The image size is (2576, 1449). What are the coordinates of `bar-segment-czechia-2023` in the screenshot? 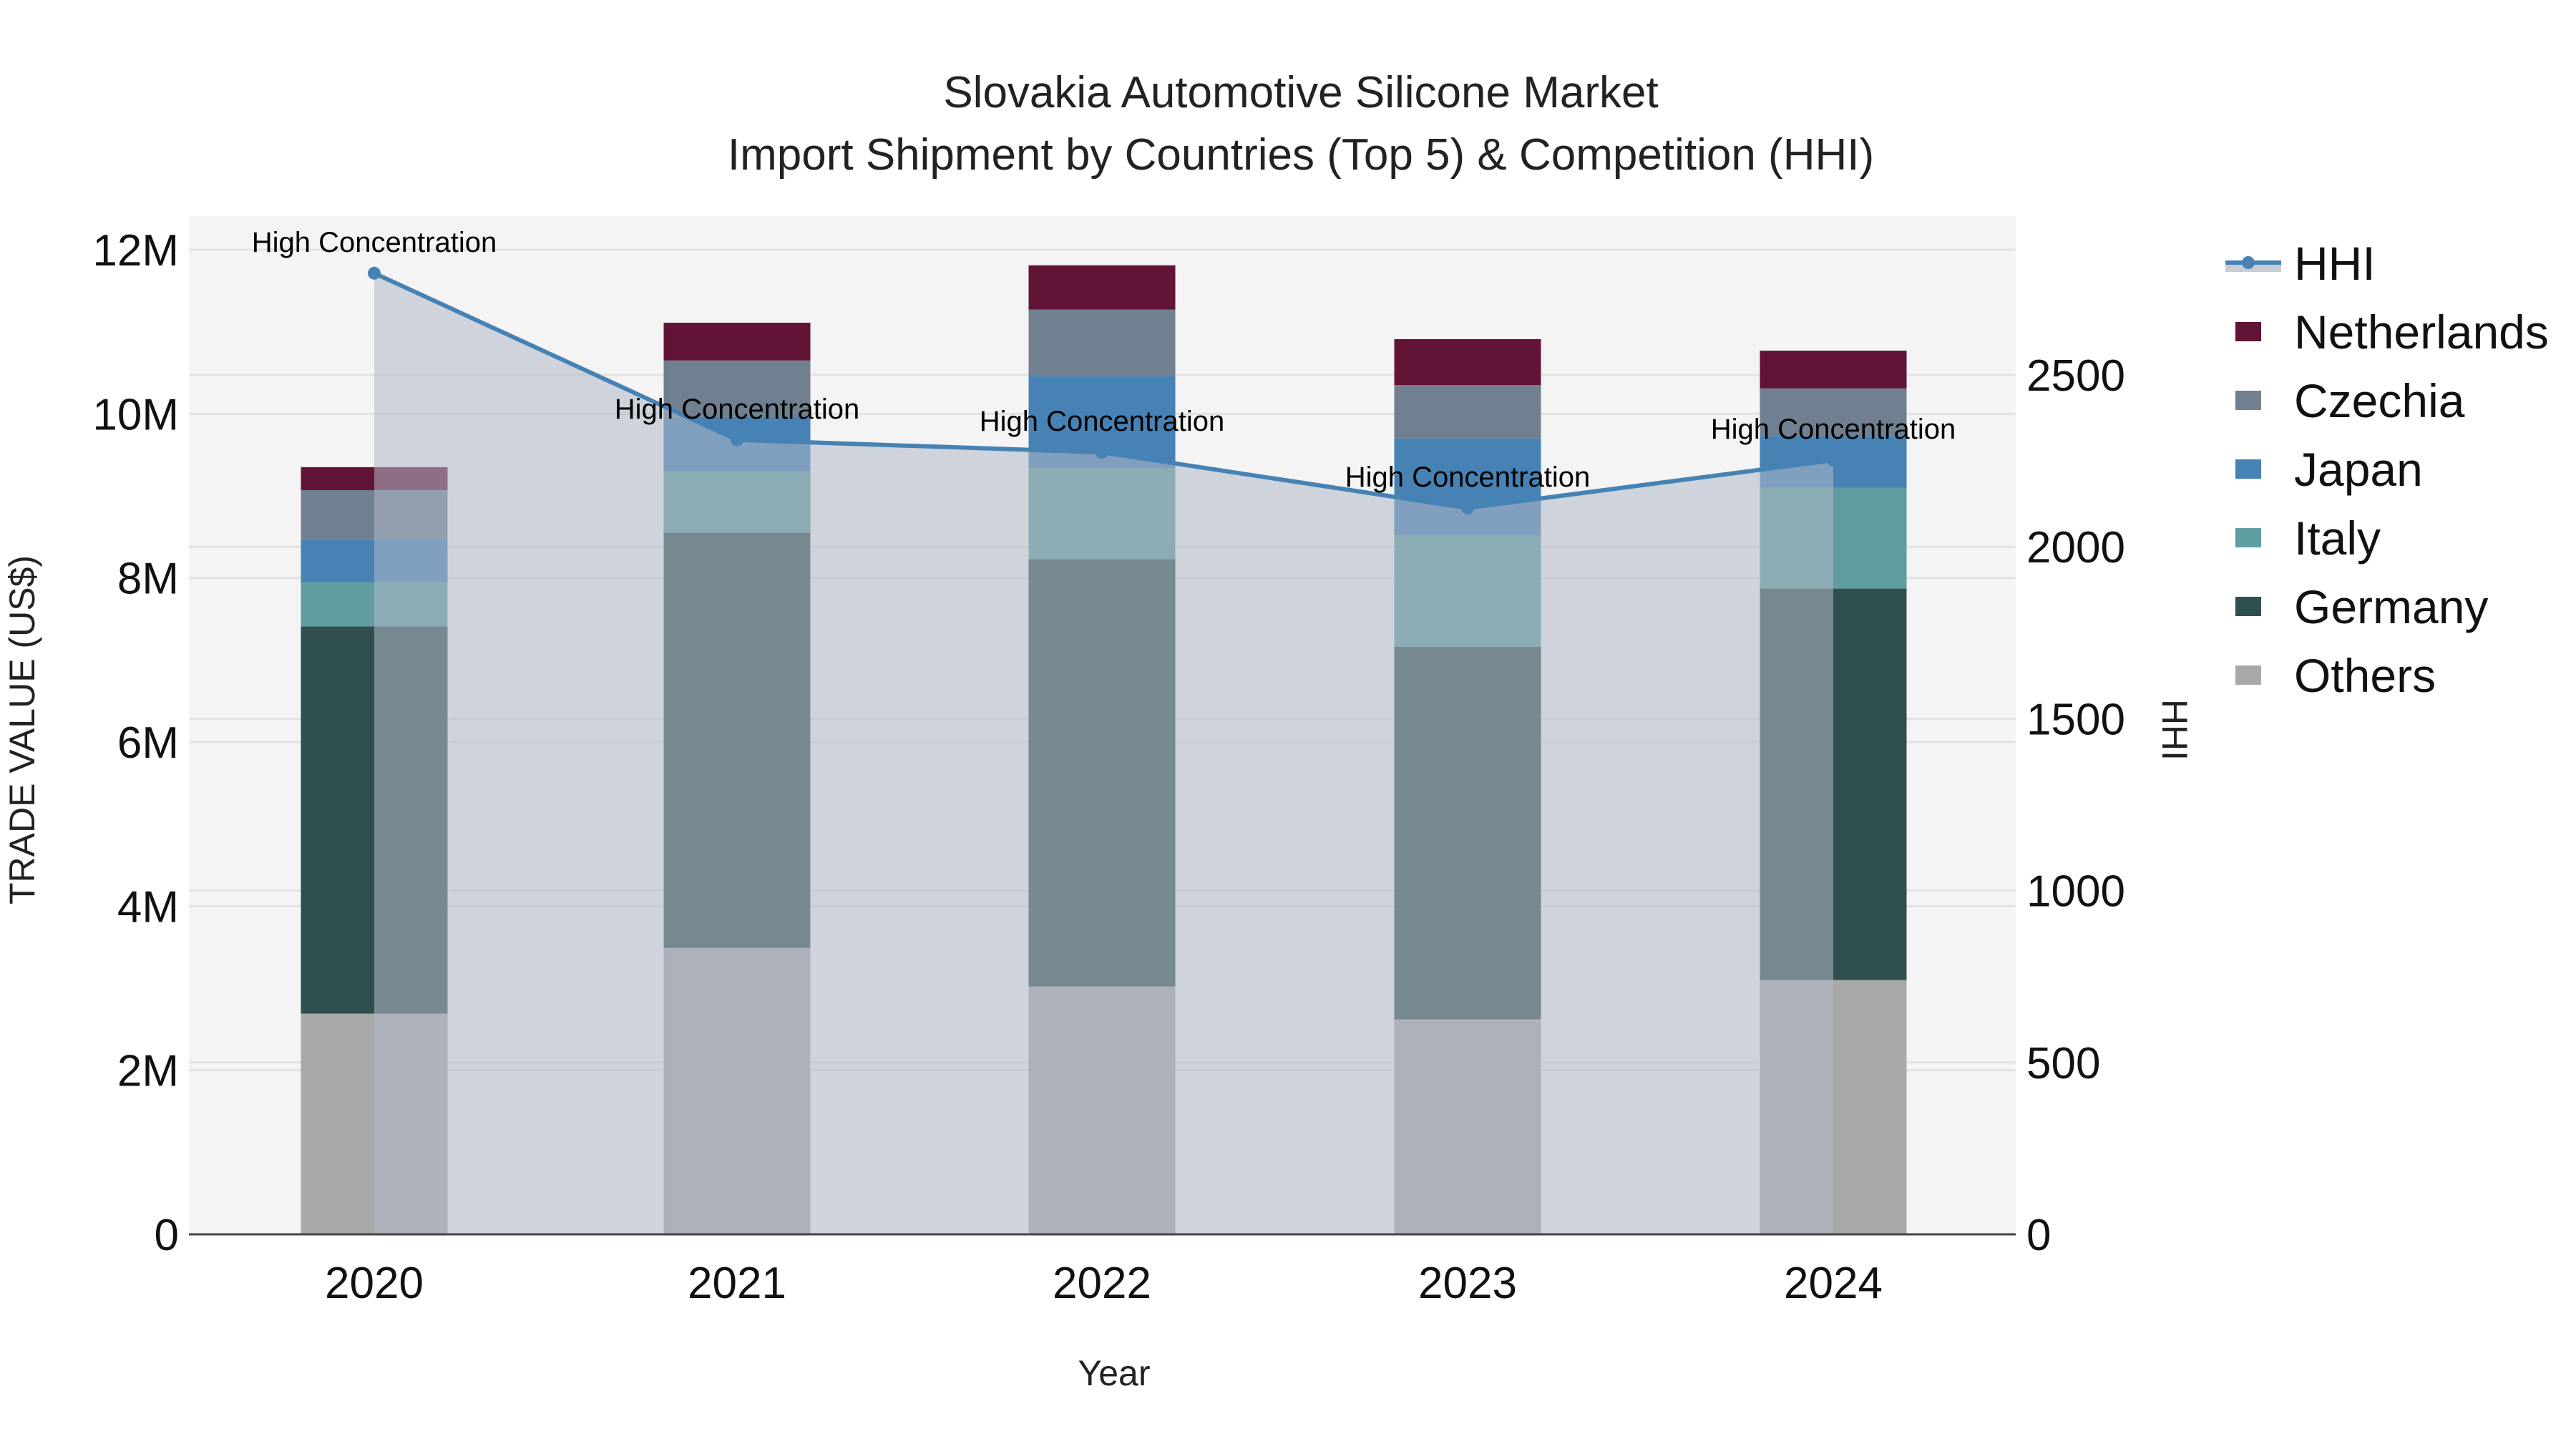 It's located at (1467, 412).